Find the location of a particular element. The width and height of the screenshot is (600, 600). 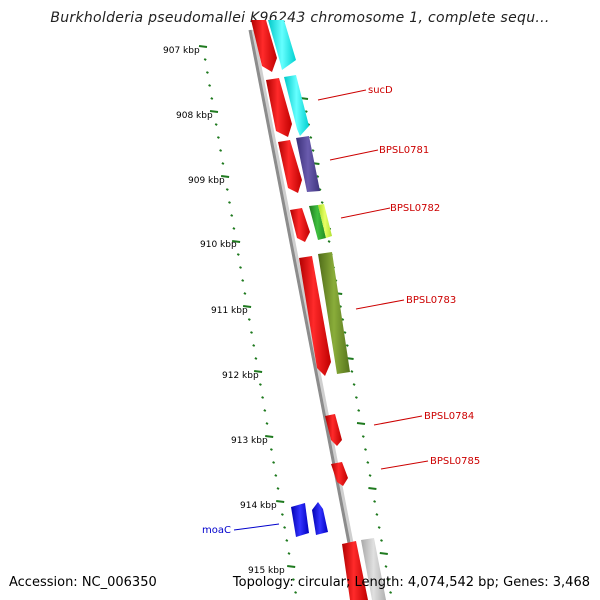

gene-label-sucD: sucD is located at coordinates (380, 90).